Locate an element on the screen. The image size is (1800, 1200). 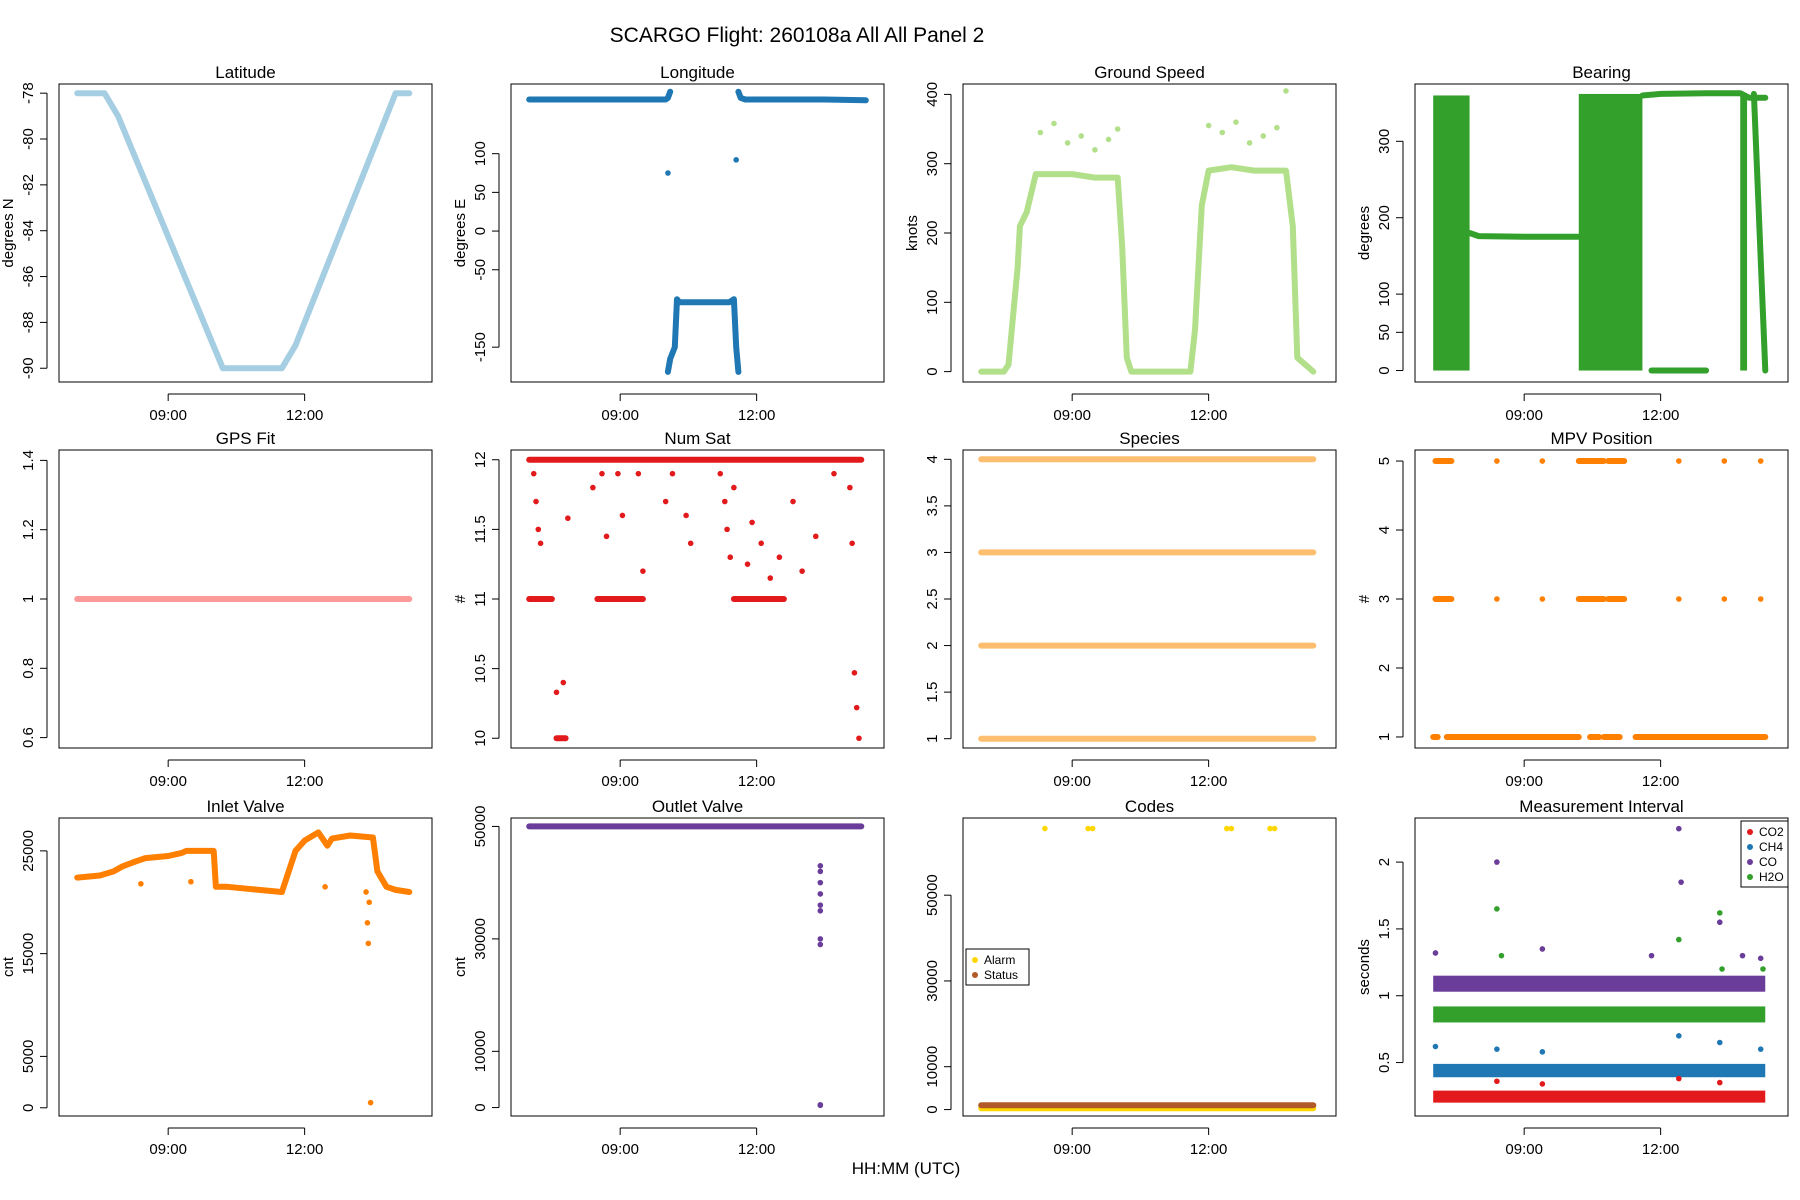
plot-frame-gps_fit is located at coordinates (245, 599).